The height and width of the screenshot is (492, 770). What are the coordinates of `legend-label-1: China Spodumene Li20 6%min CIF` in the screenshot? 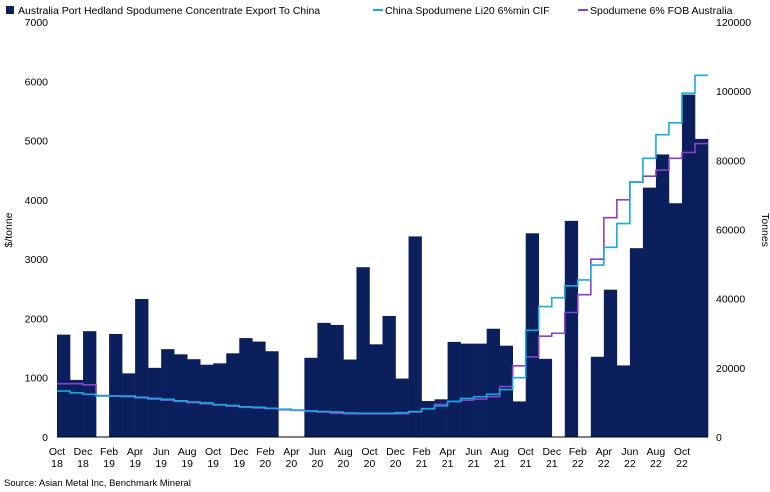 It's located at (467, 11).